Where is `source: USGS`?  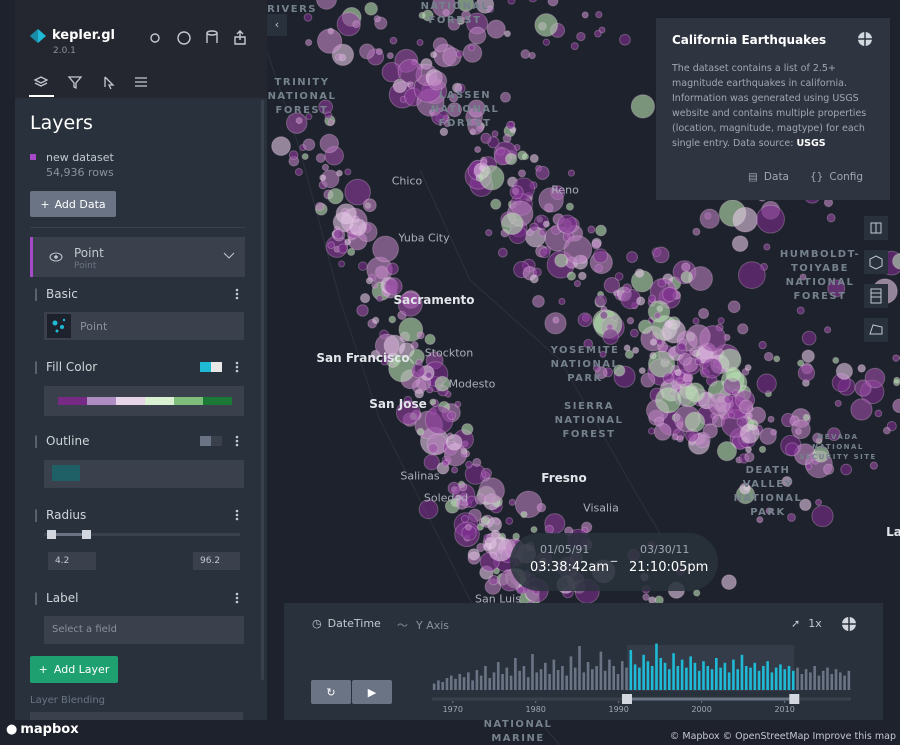 source: USGS is located at coordinates (811, 143).